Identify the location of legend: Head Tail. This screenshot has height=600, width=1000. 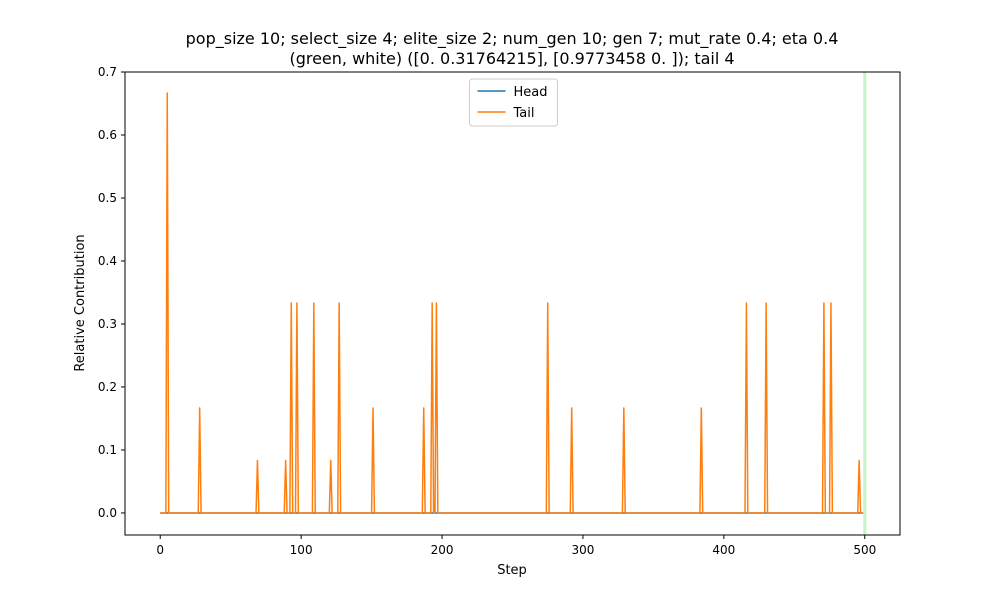
(513, 102).